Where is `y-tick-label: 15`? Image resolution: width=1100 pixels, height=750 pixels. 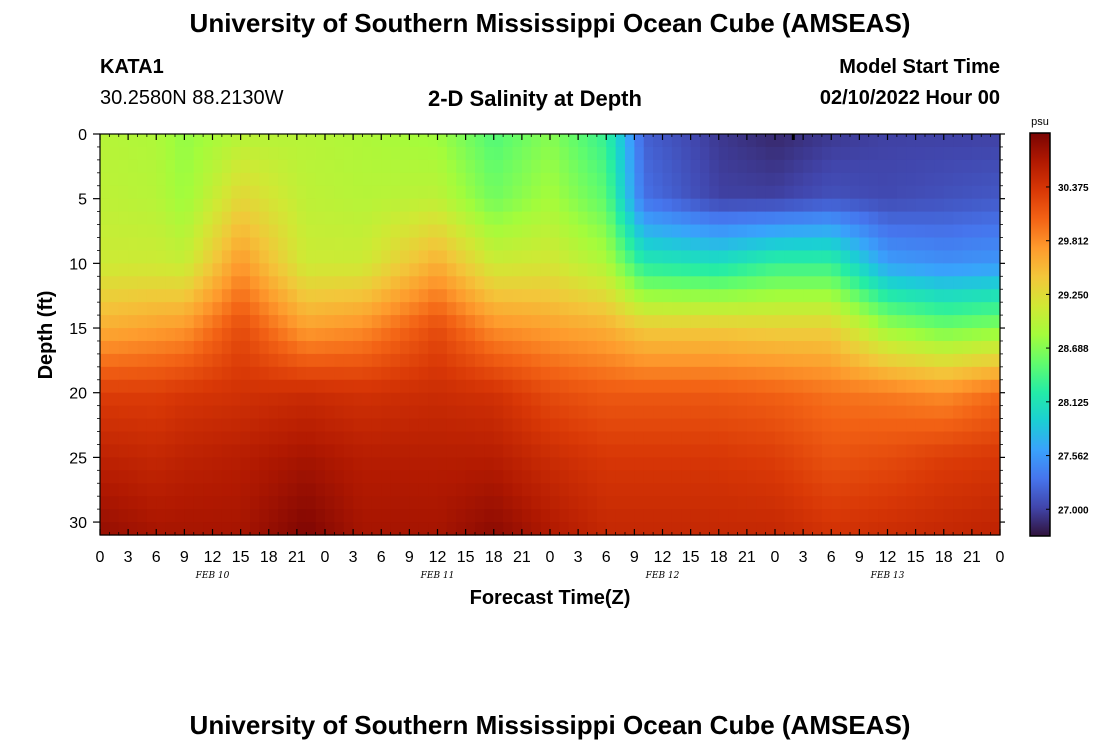
y-tick-label: 15 is located at coordinates (78, 329).